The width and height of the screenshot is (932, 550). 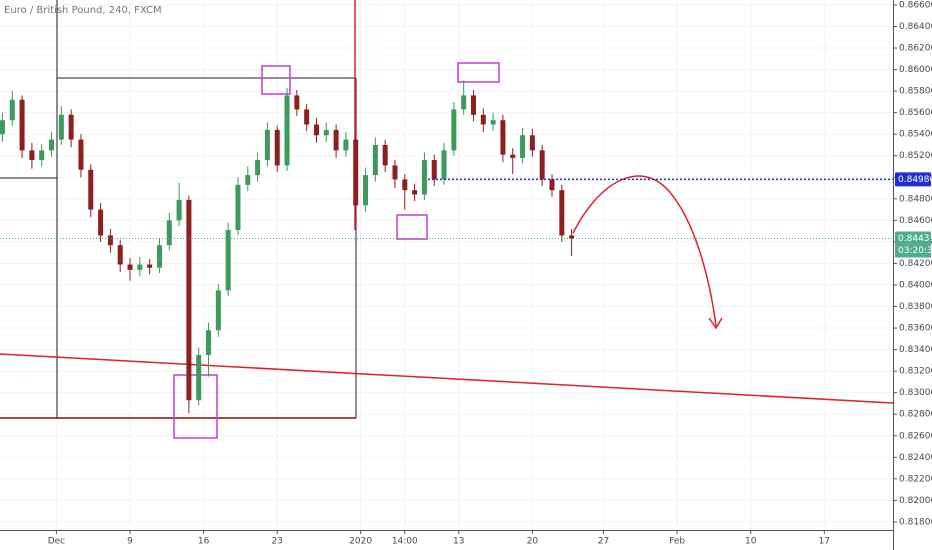 What do you see at coordinates (644, 251) in the screenshot?
I see `projection-arrow` at bounding box center [644, 251].